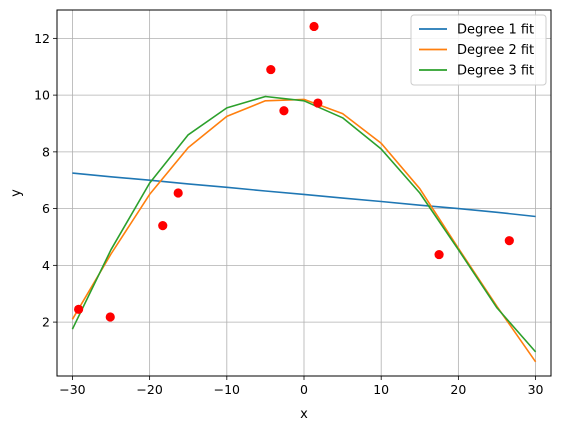  I want to click on x-axis-ticks: −30 −20 −10 0 10 20 30, so click(301, 386).